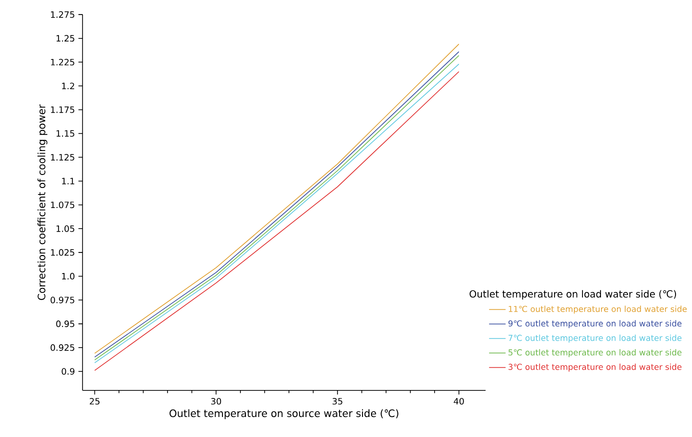  What do you see at coordinates (62, 157) in the screenshot?
I see `y-tick-label: 1.125` at bounding box center [62, 157].